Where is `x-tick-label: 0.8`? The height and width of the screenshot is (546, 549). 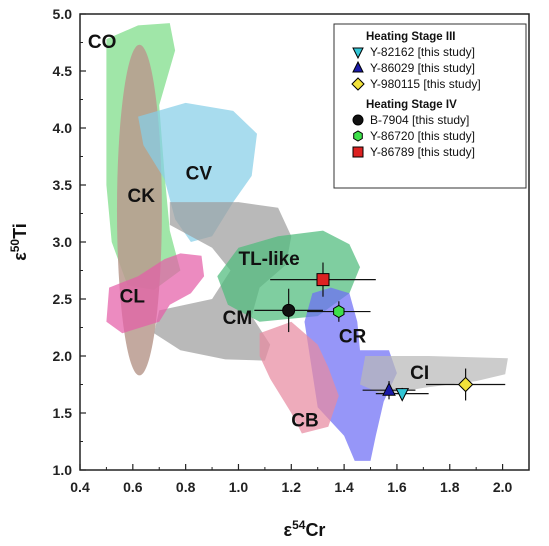
x-tick-label: 0.8 is located at coordinates (186, 487).